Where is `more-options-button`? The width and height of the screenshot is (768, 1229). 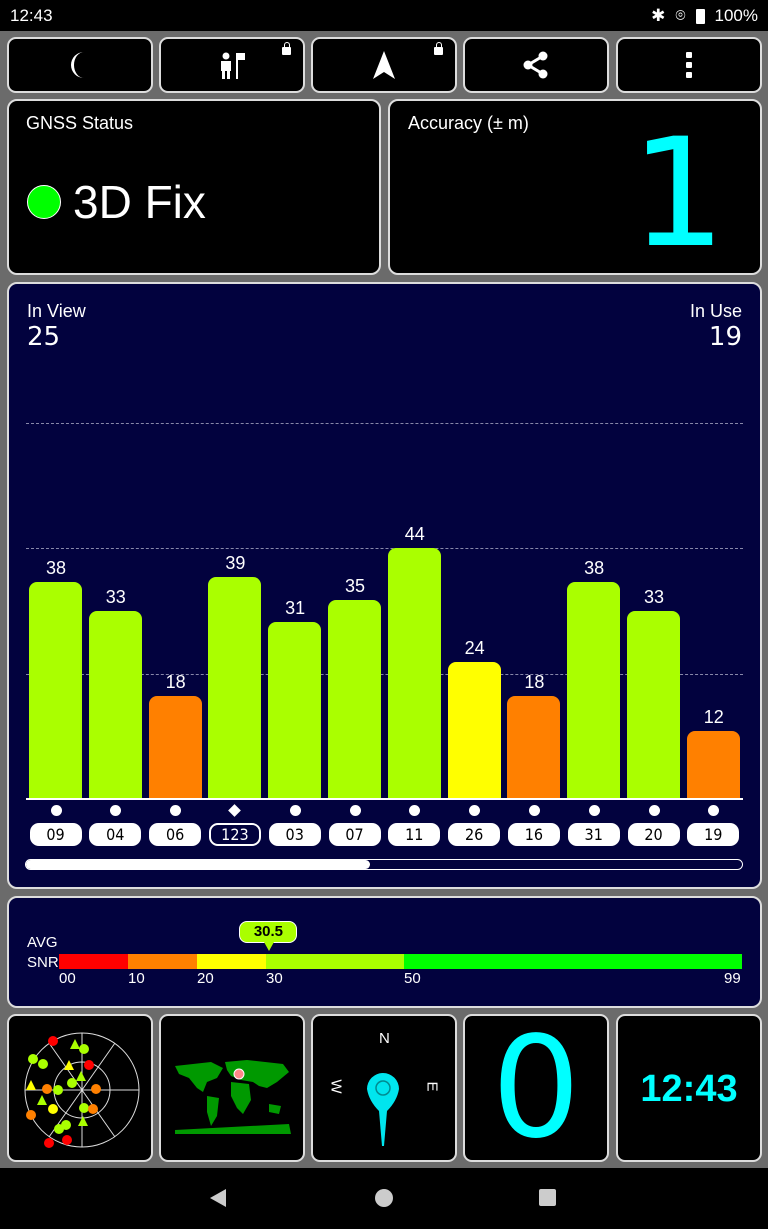
more-options-button is located at coordinates (689, 65).